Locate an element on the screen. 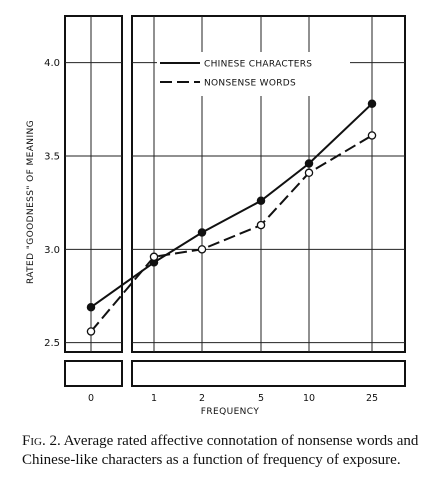 Image resolution: width=431 pixels, height=504 pixels. legend-label: CHINESE CHARACTERS is located at coordinates (258, 65).